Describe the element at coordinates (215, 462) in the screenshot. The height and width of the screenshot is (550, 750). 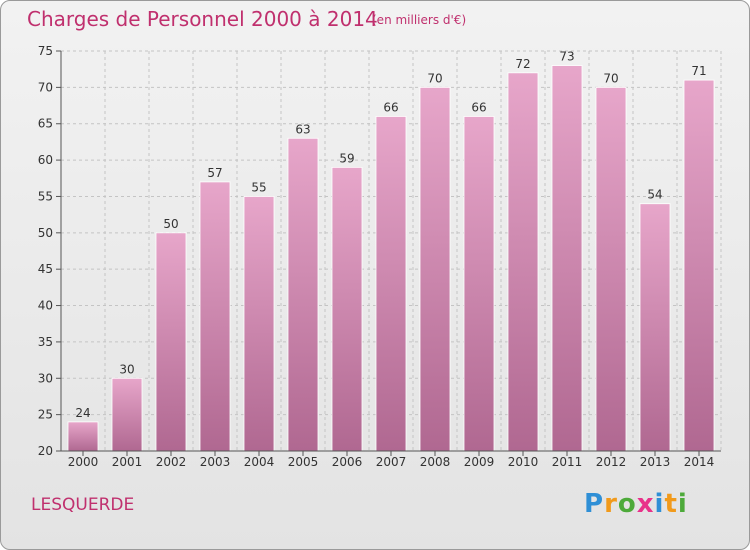
I see `x-tick-label: 2003` at that location.